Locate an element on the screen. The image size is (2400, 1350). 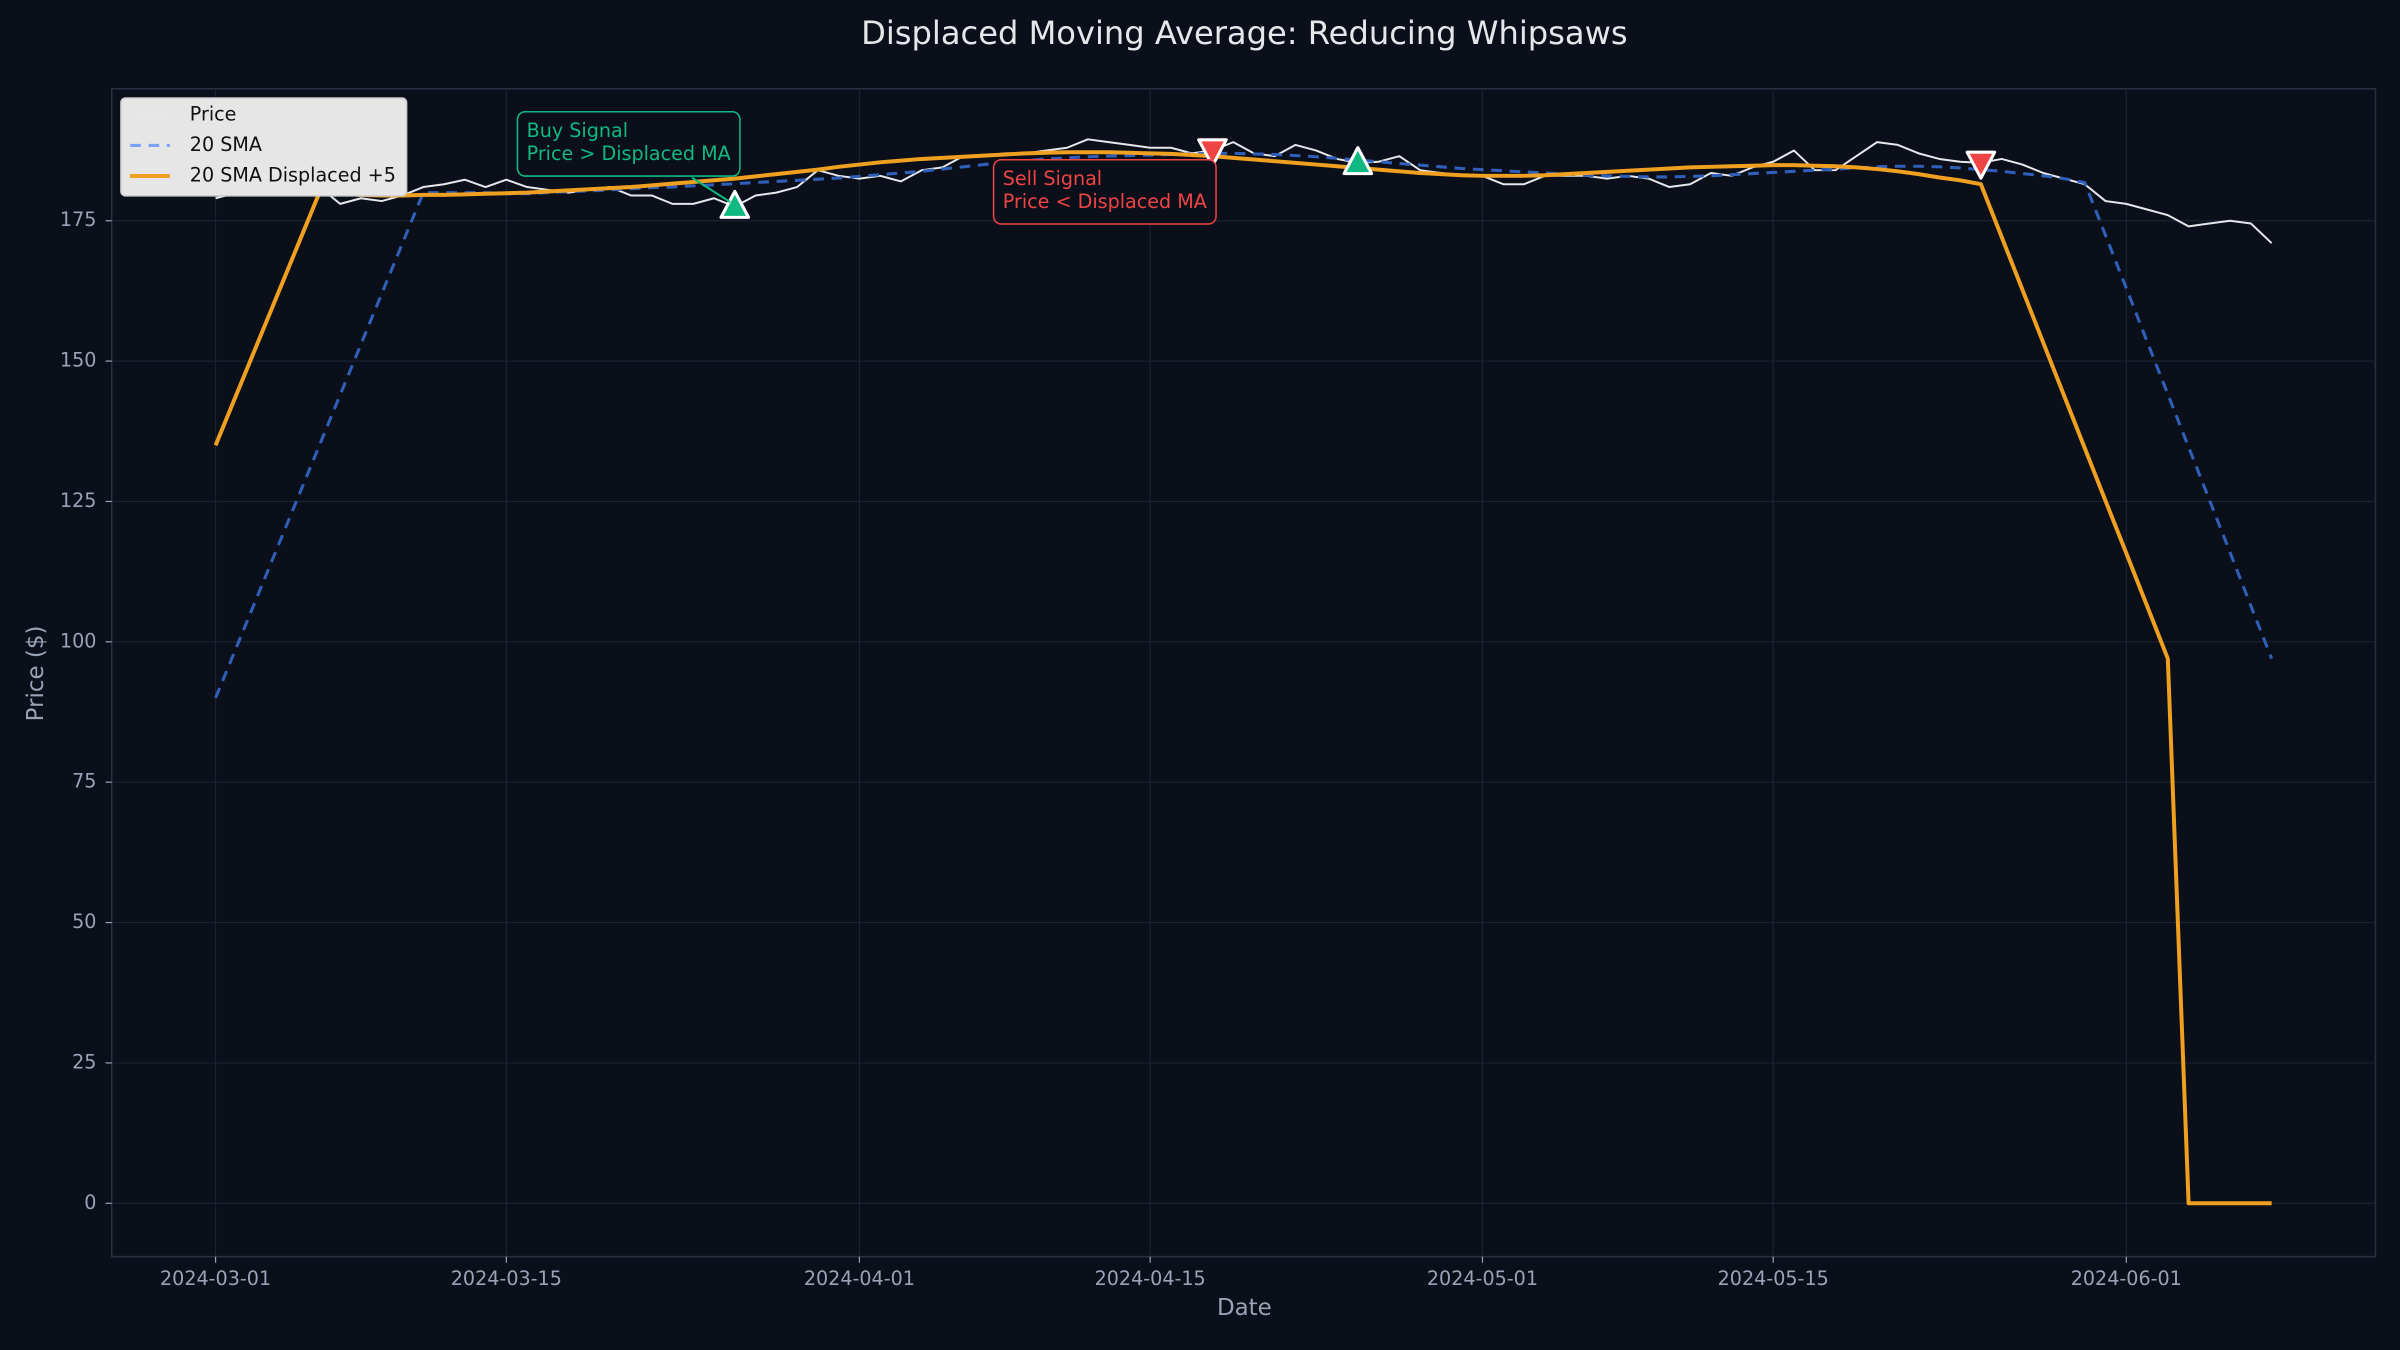
y-tick-label: 100 is located at coordinates (78, 640).